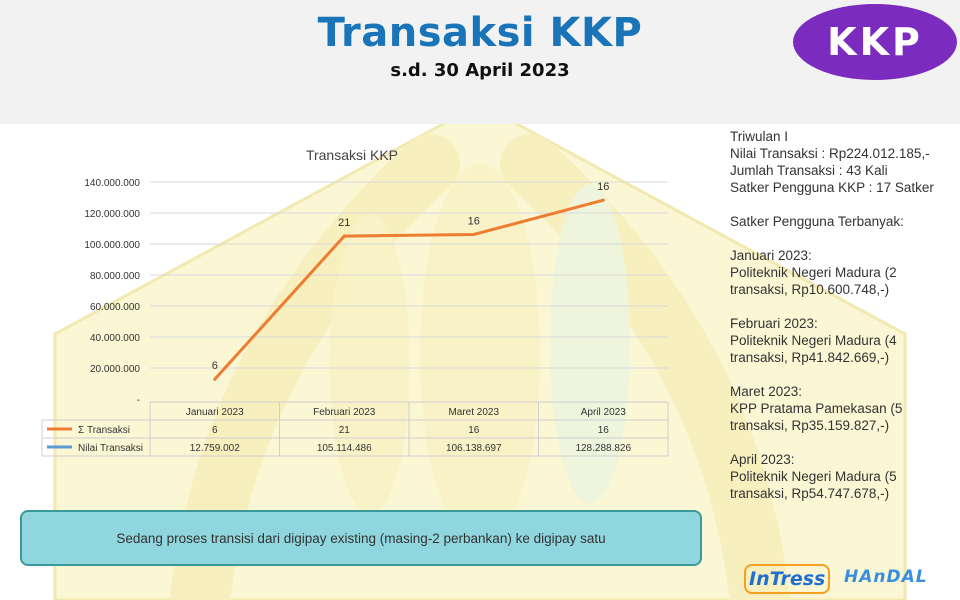  I want to click on data-label: 21, so click(344, 223).